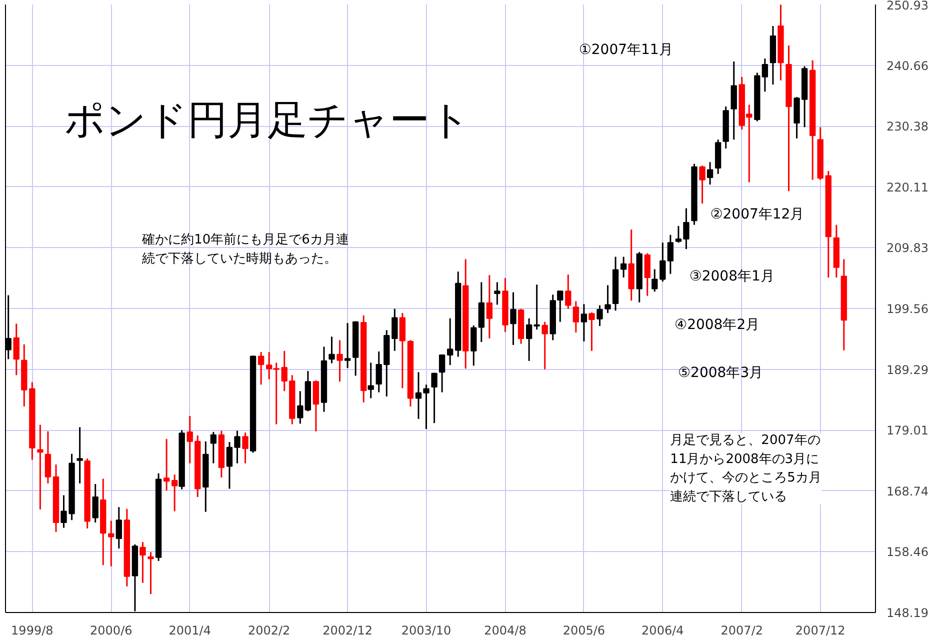 This screenshot has height=640, width=931. I want to click on x-tick-label: 2007/2, so click(742, 631).